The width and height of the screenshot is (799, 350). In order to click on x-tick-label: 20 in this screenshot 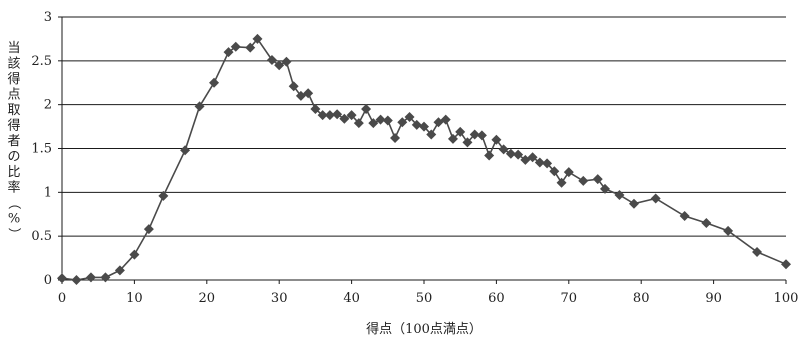, I will do `click(207, 298)`.